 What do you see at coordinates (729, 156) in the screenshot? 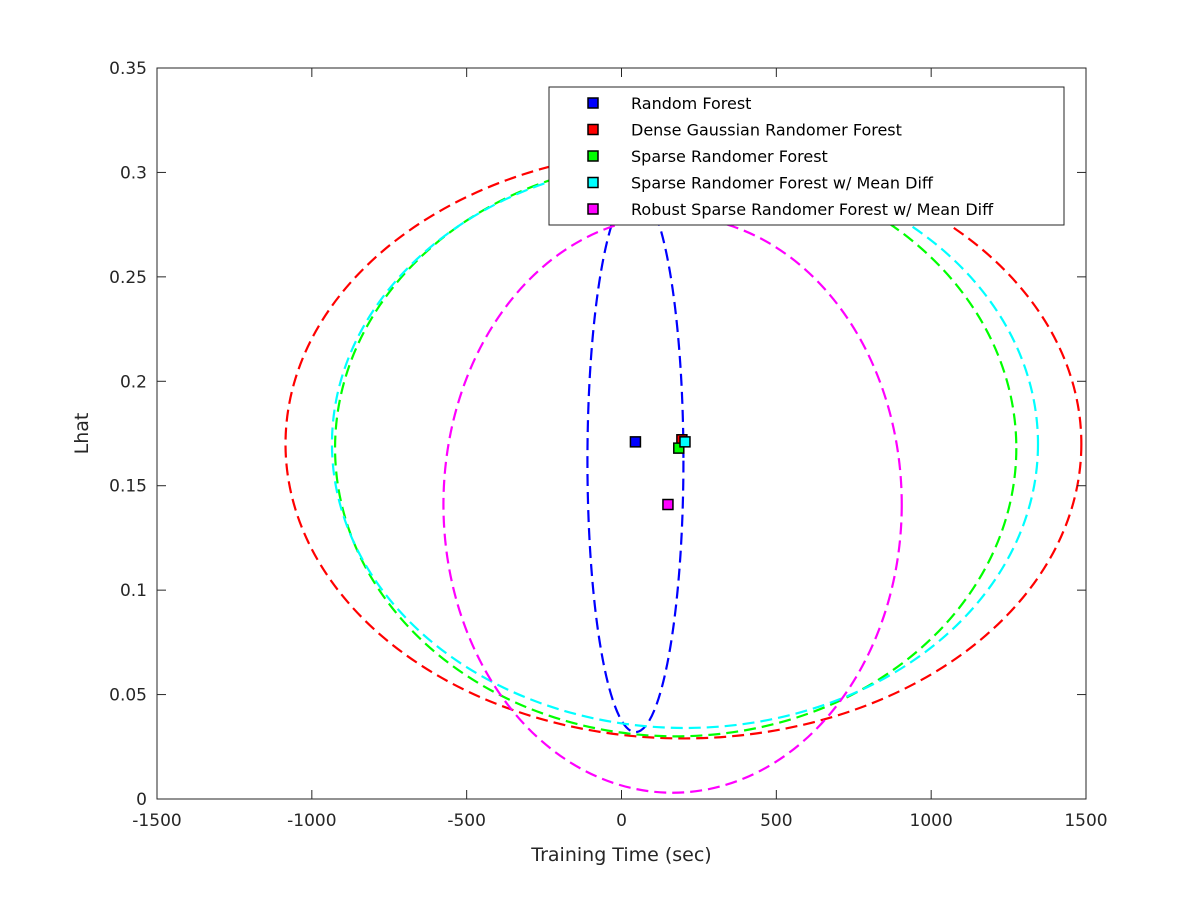
I see `legend-entry-2: Sparse Randomer Forest` at bounding box center [729, 156].